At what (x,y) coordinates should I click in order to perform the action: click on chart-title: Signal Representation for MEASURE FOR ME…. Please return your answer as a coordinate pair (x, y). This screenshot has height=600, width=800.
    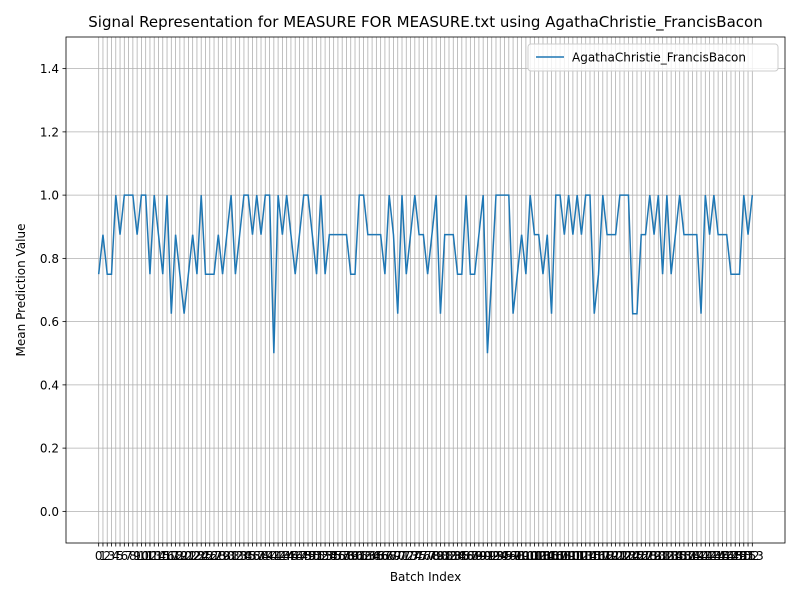
    Looking at the image, I should click on (425, 22).